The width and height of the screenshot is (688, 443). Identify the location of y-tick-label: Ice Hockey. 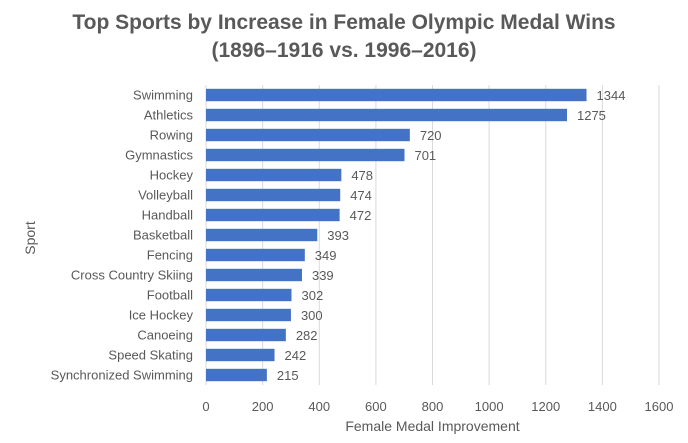
(161, 315).